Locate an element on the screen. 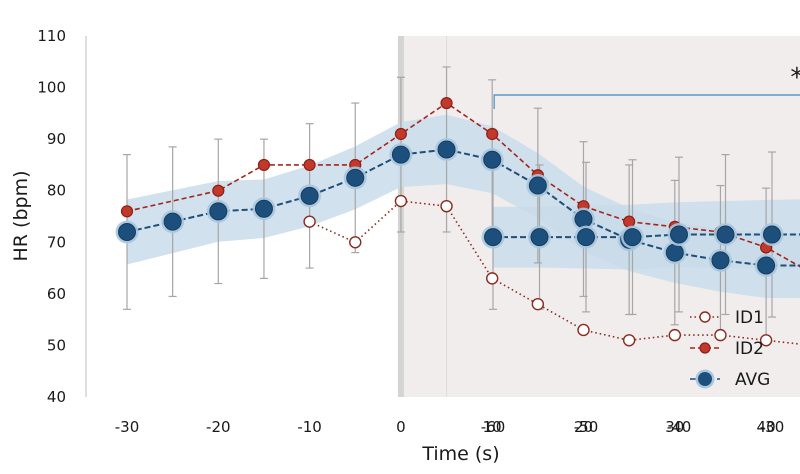 The width and height of the screenshot is (800, 474). x-tick-label-left: 20 is located at coordinates (583, 427).